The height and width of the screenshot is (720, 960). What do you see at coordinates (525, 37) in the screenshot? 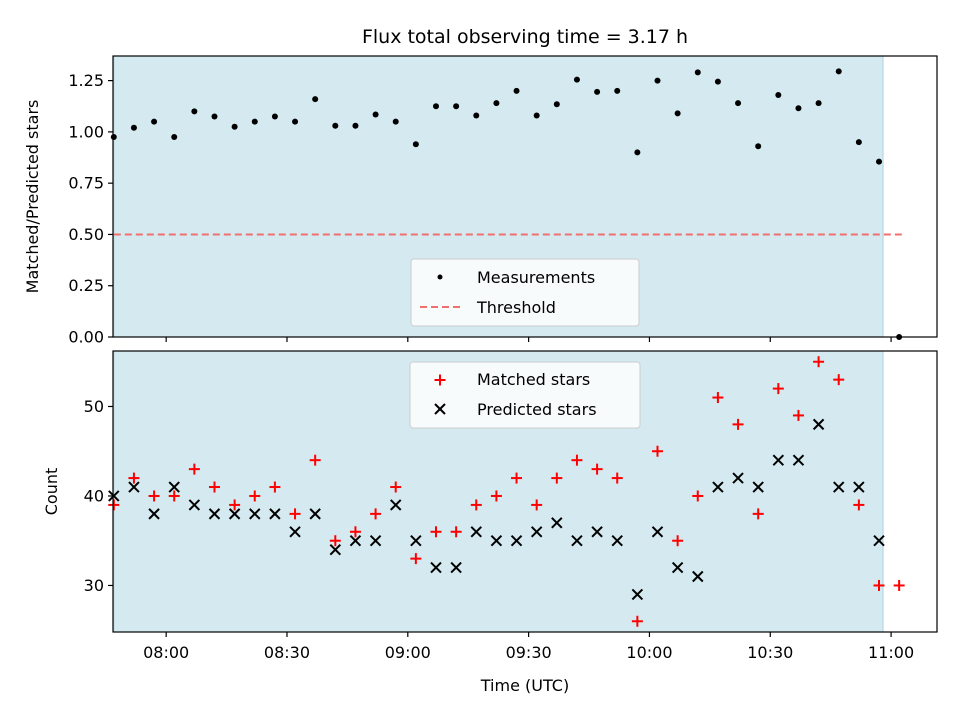
I see `chart-title: Flux total observing time = 3.17 h` at bounding box center [525, 37].